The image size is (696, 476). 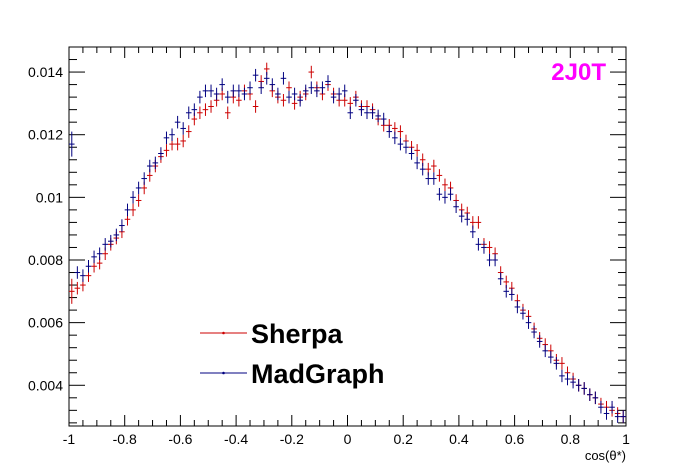 What do you see at coordinates (45, 385) in the screenshot?
I see `y-tick-label: 0.004` at bounding box center [45, 385].